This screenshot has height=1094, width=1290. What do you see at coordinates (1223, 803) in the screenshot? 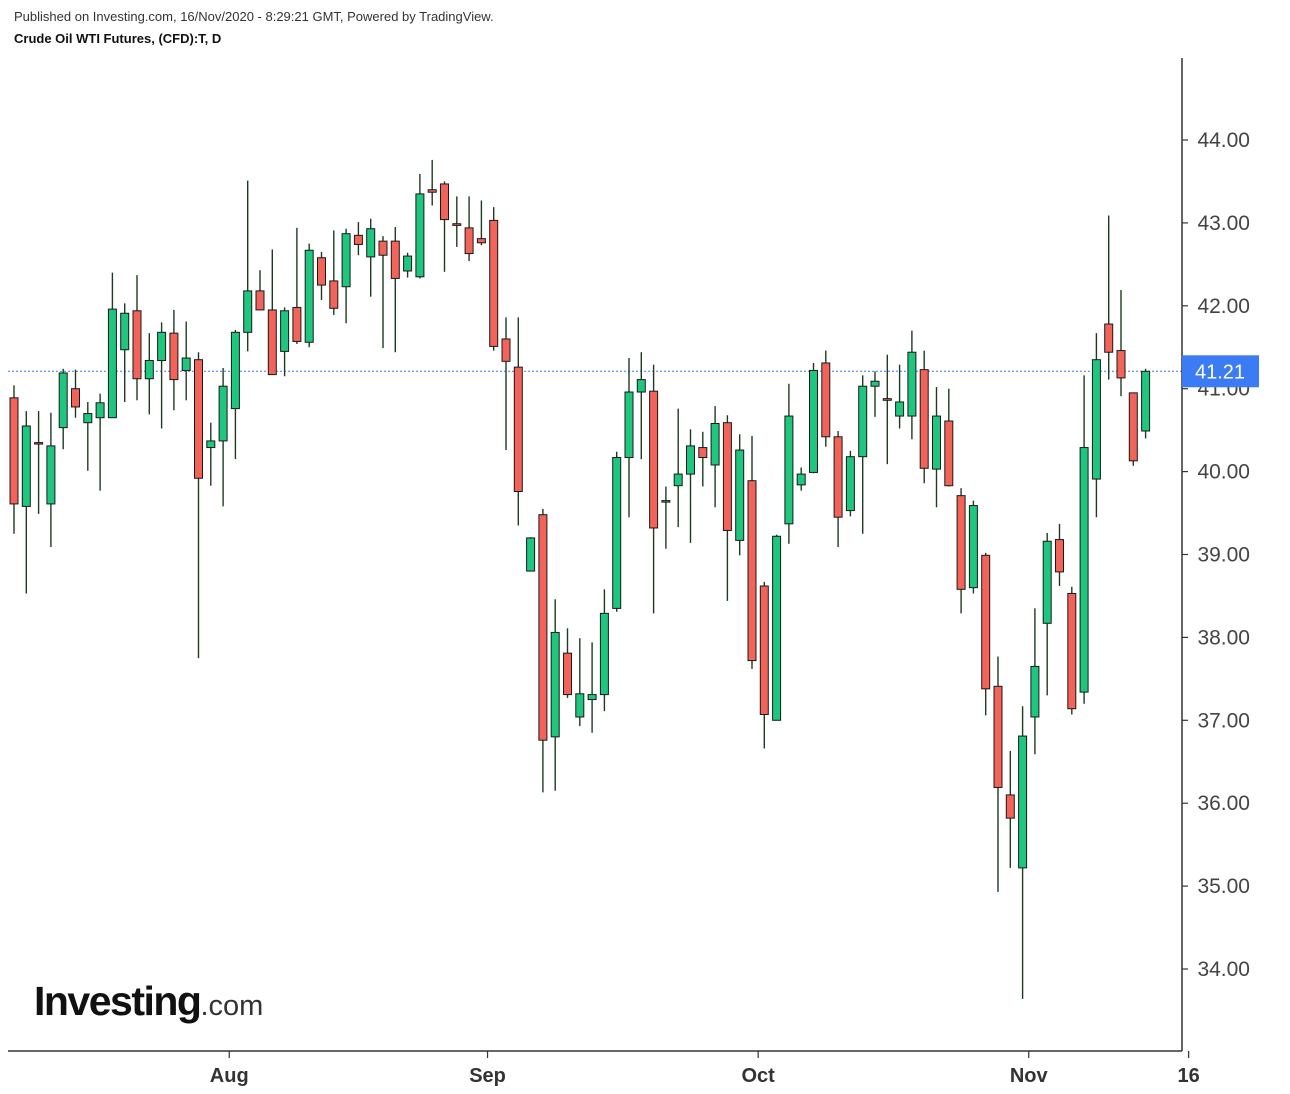
I see `y-tick-label: 36.00` at bounding box center [1223, 803].